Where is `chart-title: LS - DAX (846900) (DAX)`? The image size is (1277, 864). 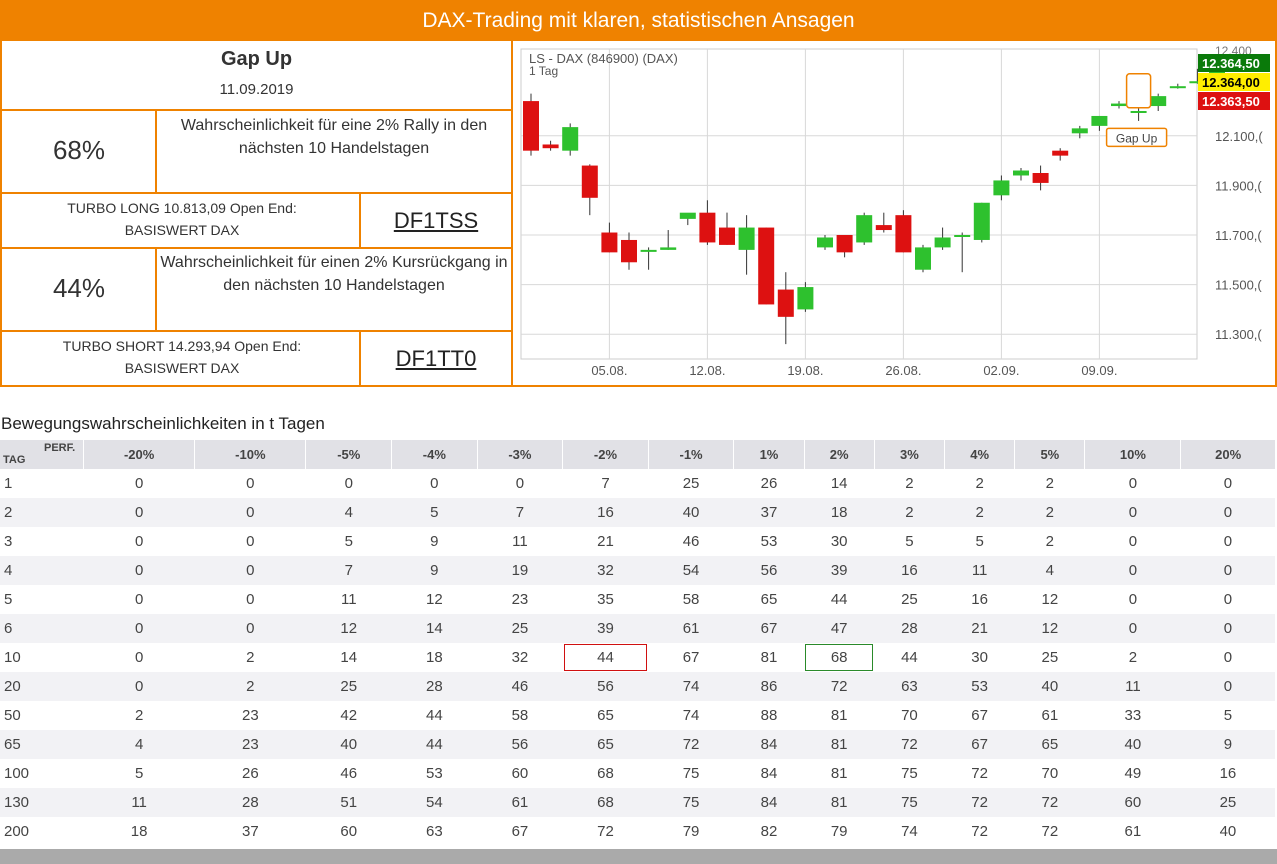
chart-title: LS - DAX (846900) (DAX) is located at coordinates (603, 58).